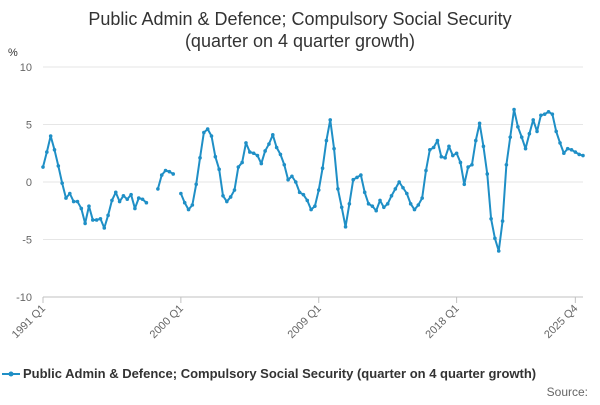  I want to click on x-axis-ticks: 1991 Q1 2000 Q1 2009 Q1 2018 Q1 2025 Q4, so click(295, 319).